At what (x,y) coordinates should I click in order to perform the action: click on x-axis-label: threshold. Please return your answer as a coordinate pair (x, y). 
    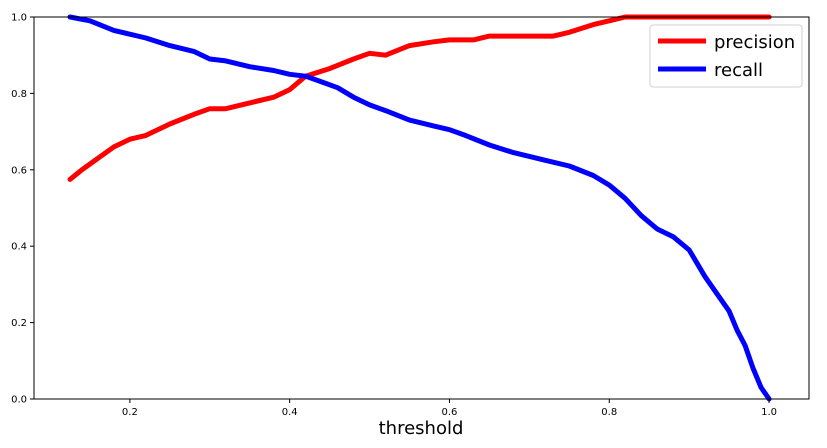
    Looking at the image, I should click on (421, 428).